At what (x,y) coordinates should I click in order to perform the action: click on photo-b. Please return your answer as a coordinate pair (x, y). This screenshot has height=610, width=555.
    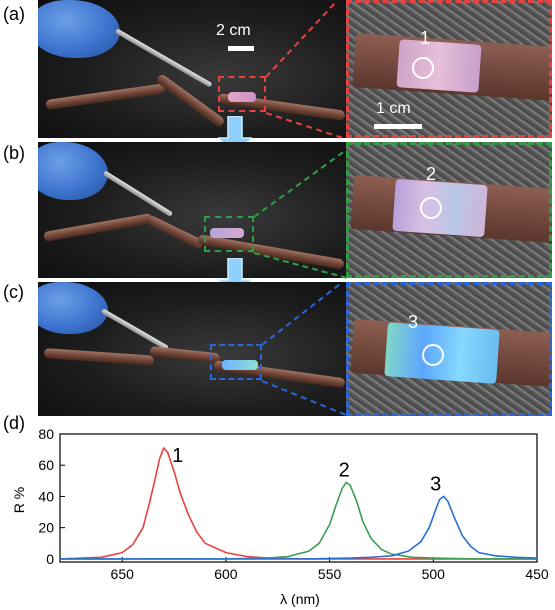
    Looking at the image, I should click on (192, 210).